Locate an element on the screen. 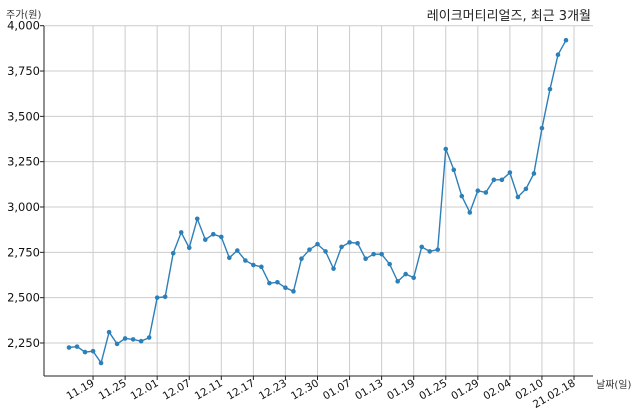 This screenshot has width=640, height=419. x-tick-label: 11.25 is located at coordinates (113, 389).